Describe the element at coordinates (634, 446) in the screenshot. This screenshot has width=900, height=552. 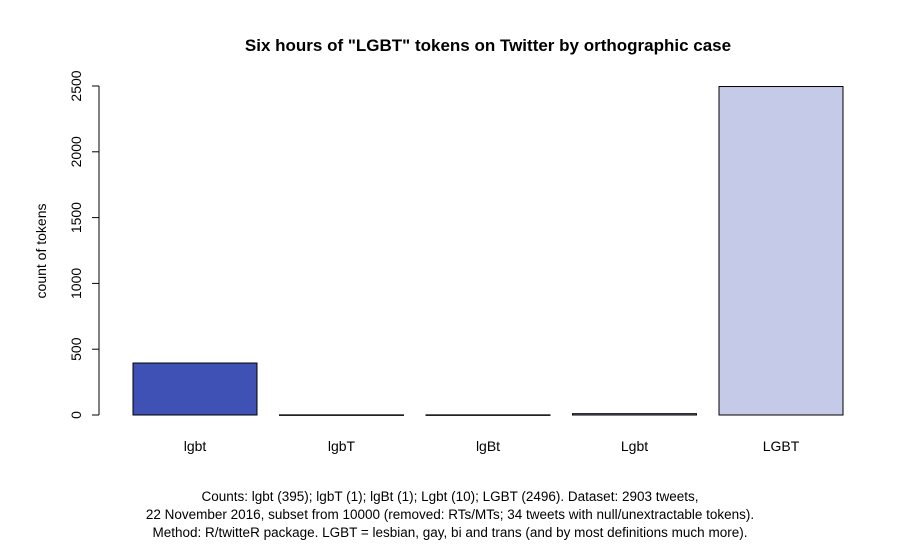
I see `x-tick-label: Lgbt` at that location.